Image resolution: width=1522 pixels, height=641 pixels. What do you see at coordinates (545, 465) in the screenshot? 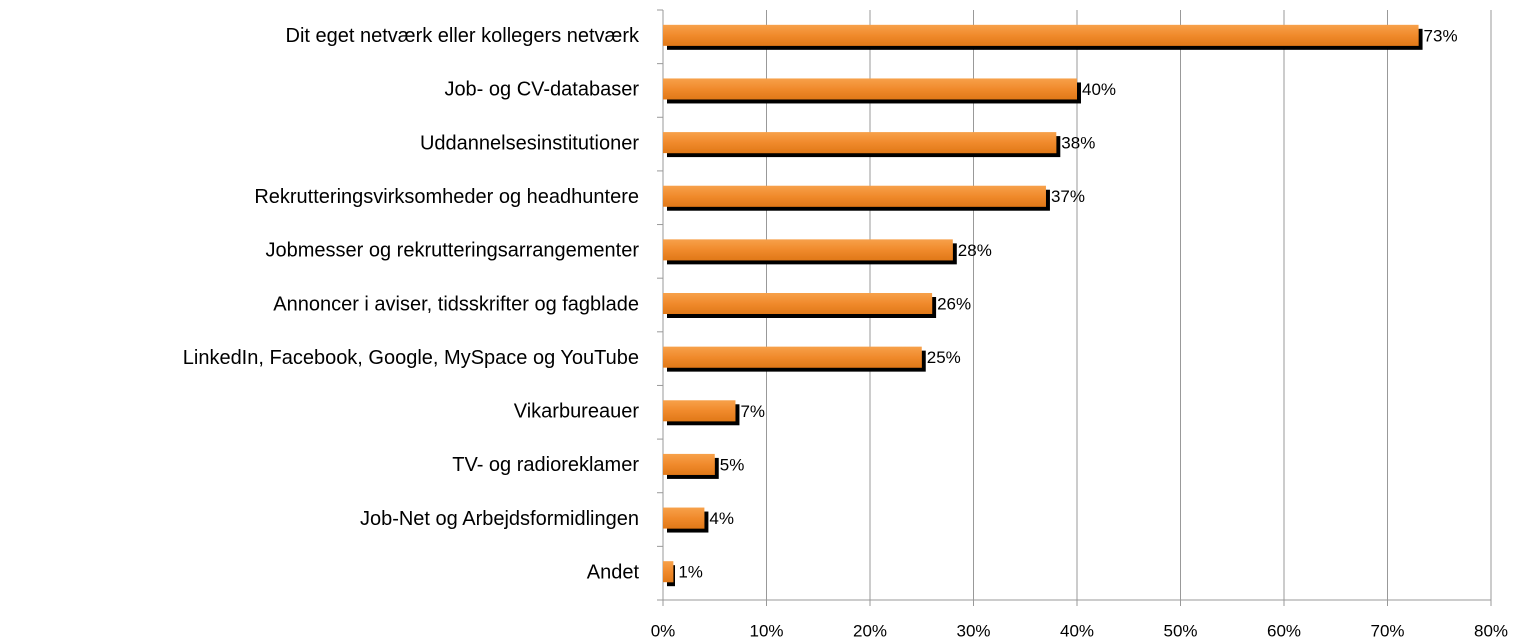
I see `y-tick-label: TV- og radioreklamer` at bounding box center [545, 465].